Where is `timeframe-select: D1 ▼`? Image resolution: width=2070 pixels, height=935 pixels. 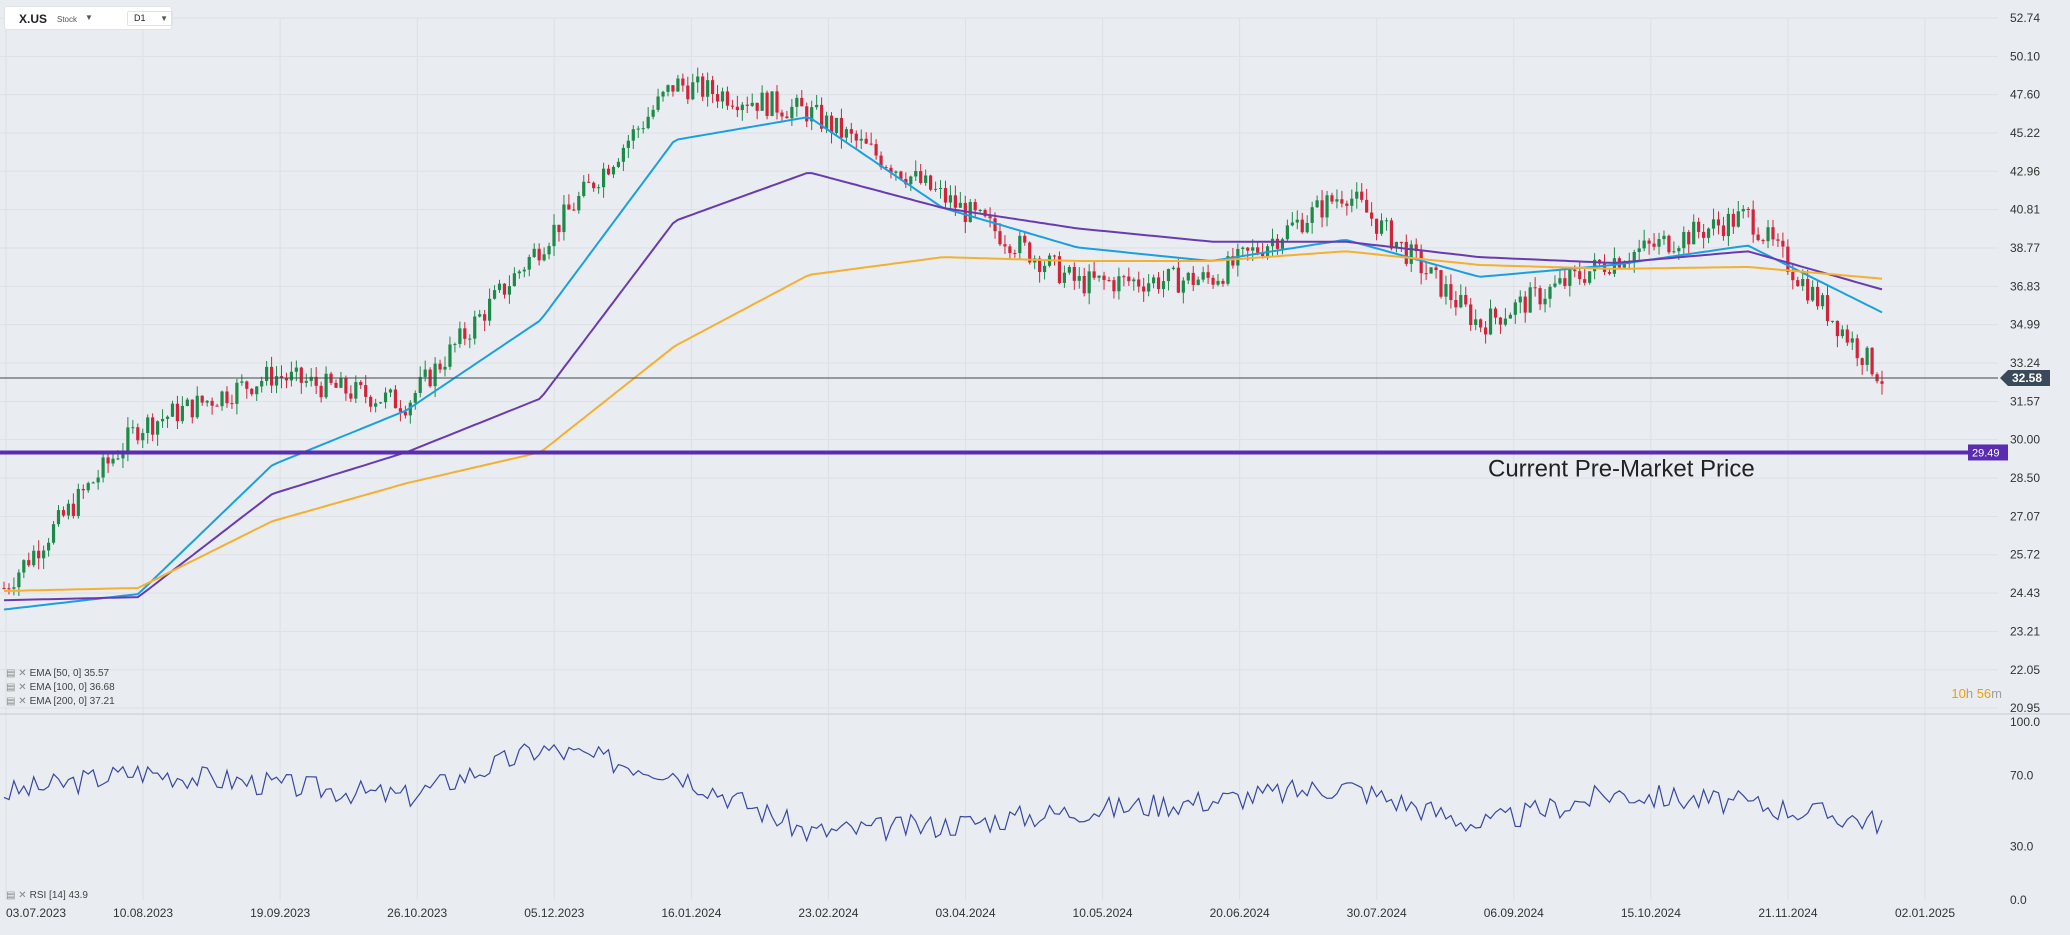
timeframe-select: D1 ▼ is located at coordinates (150, 18).